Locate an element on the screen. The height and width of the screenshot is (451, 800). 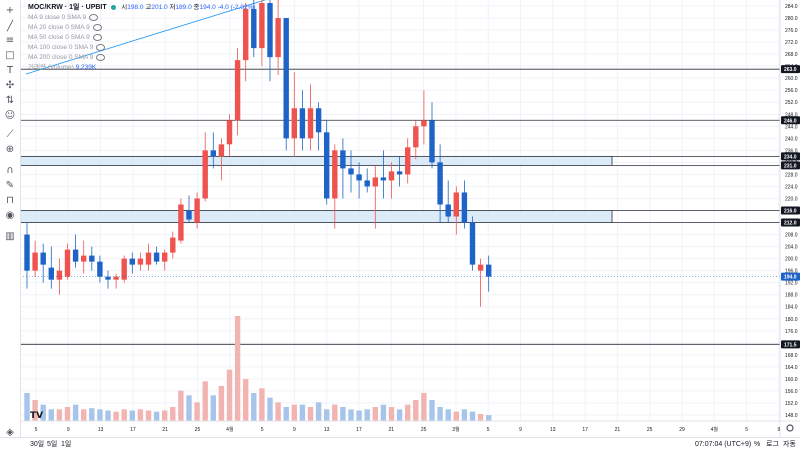
price-axis-tag: 216.0 is located at coordinates (790, 210).